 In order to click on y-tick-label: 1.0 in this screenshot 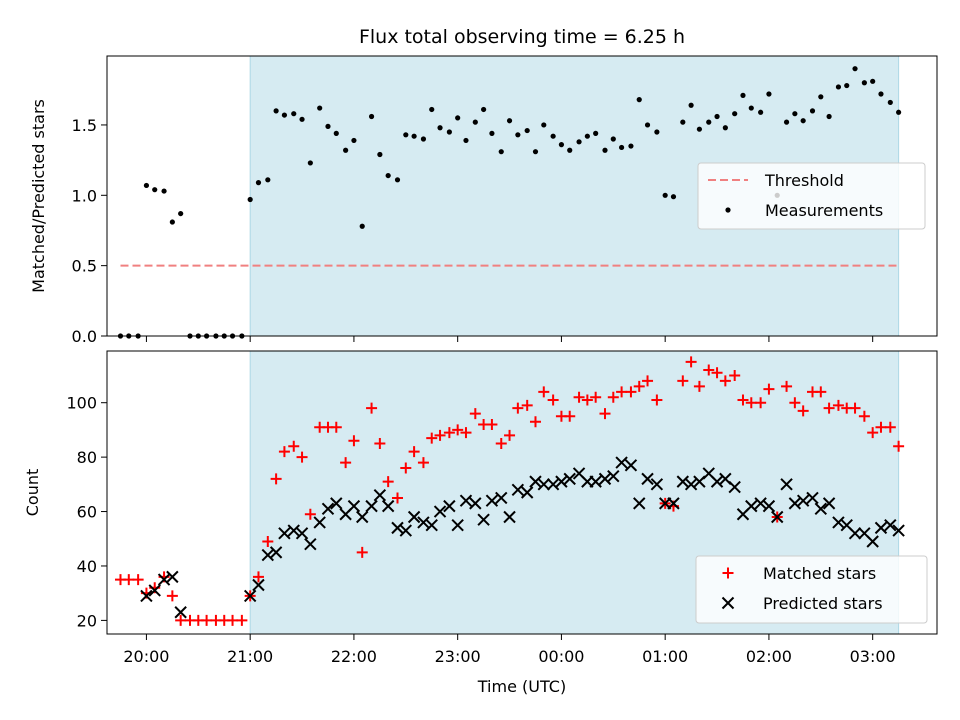, I will do `click(84, 195)`.